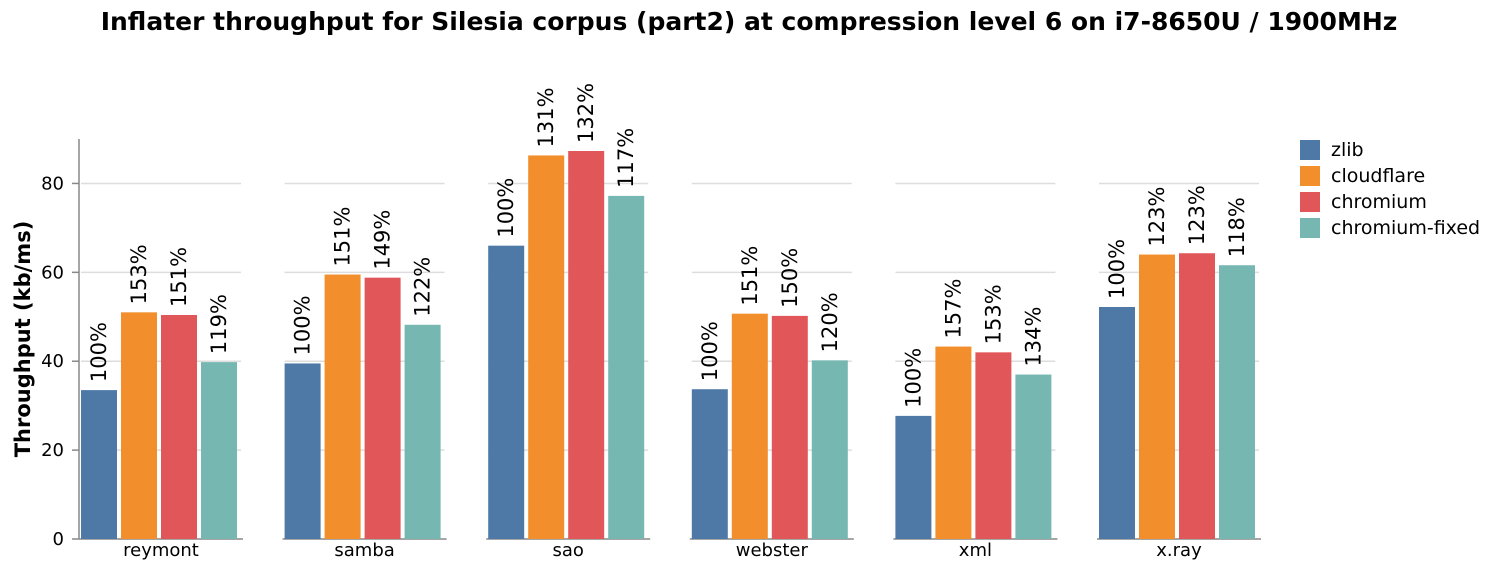 This screenshot has height=570, width=1498. What do you see at coordinates (219, 324) in the screenshot?
I see `data-label: 119%` at bounding box center [219, 324].